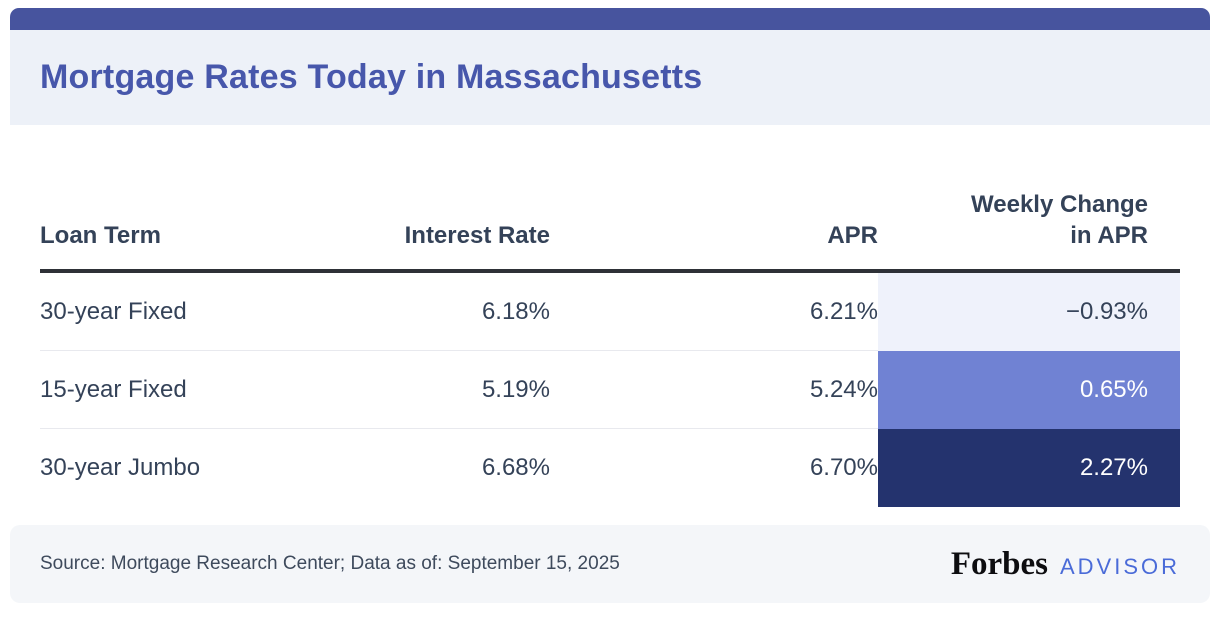 This screenshot has height=628, width=1220. What do you see at coordinates (180, 390) in the screenshot?
I see `loan-term-cell: 15-year Fixed` at bounding box center [180, 390].